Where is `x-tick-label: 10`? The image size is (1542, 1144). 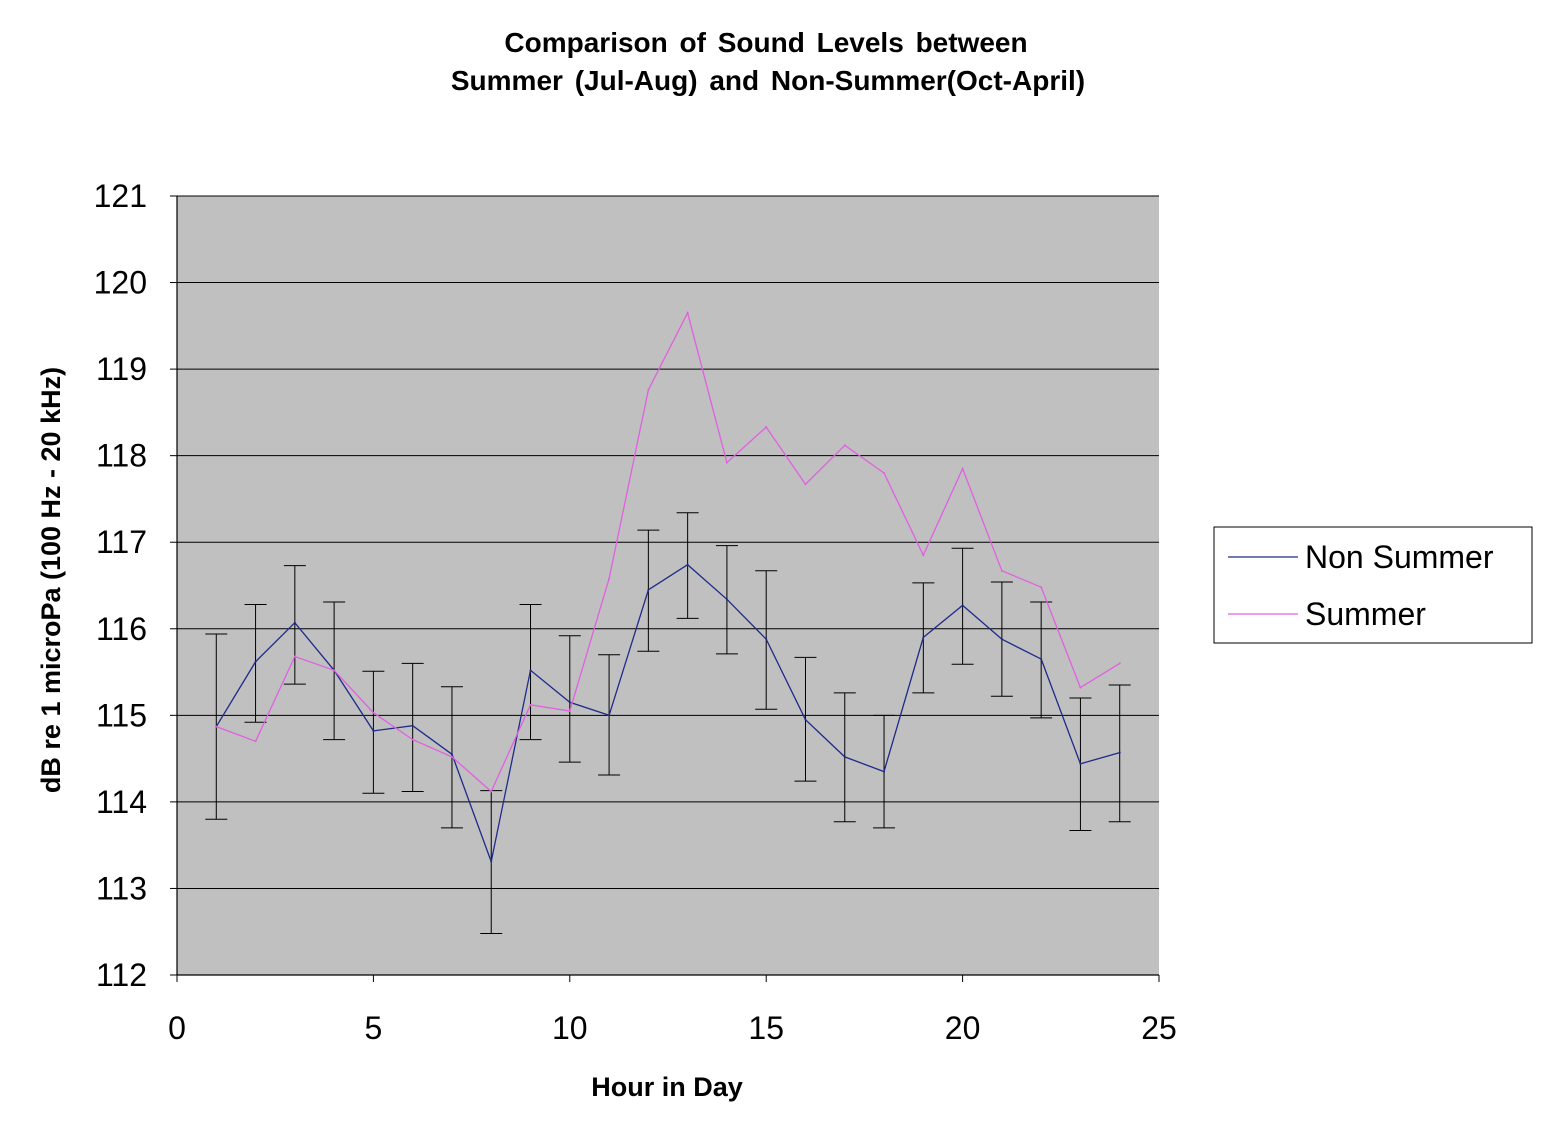
x-tick-label: 10 is located at coordinates (570, 1028).